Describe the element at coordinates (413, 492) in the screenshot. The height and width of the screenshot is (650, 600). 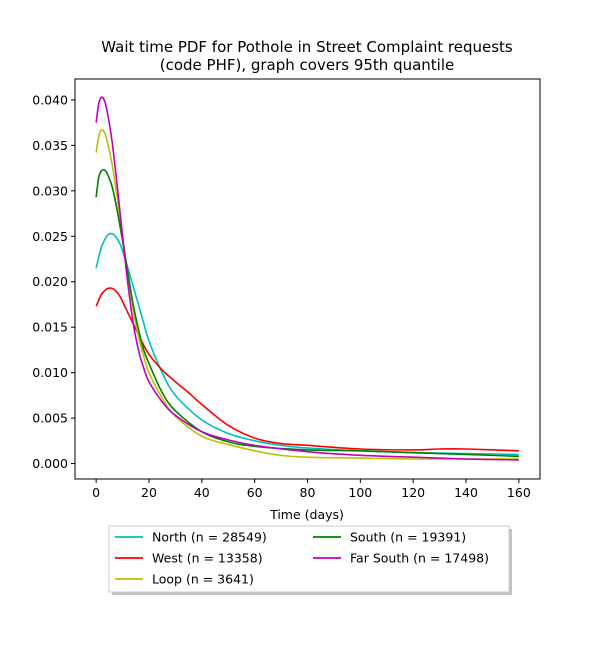
I see `x-tick-label: 120` at that location.